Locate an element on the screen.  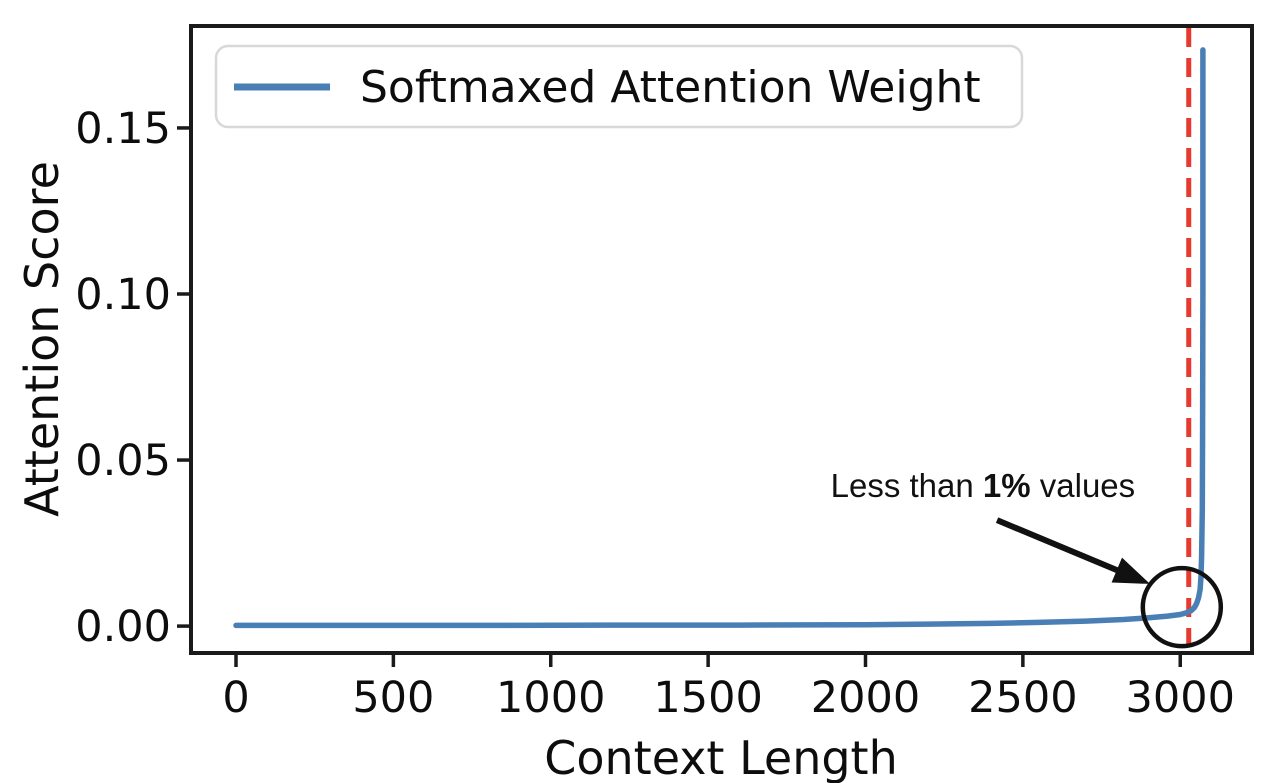
annotation-circle is located at coordinates (1182, 607).